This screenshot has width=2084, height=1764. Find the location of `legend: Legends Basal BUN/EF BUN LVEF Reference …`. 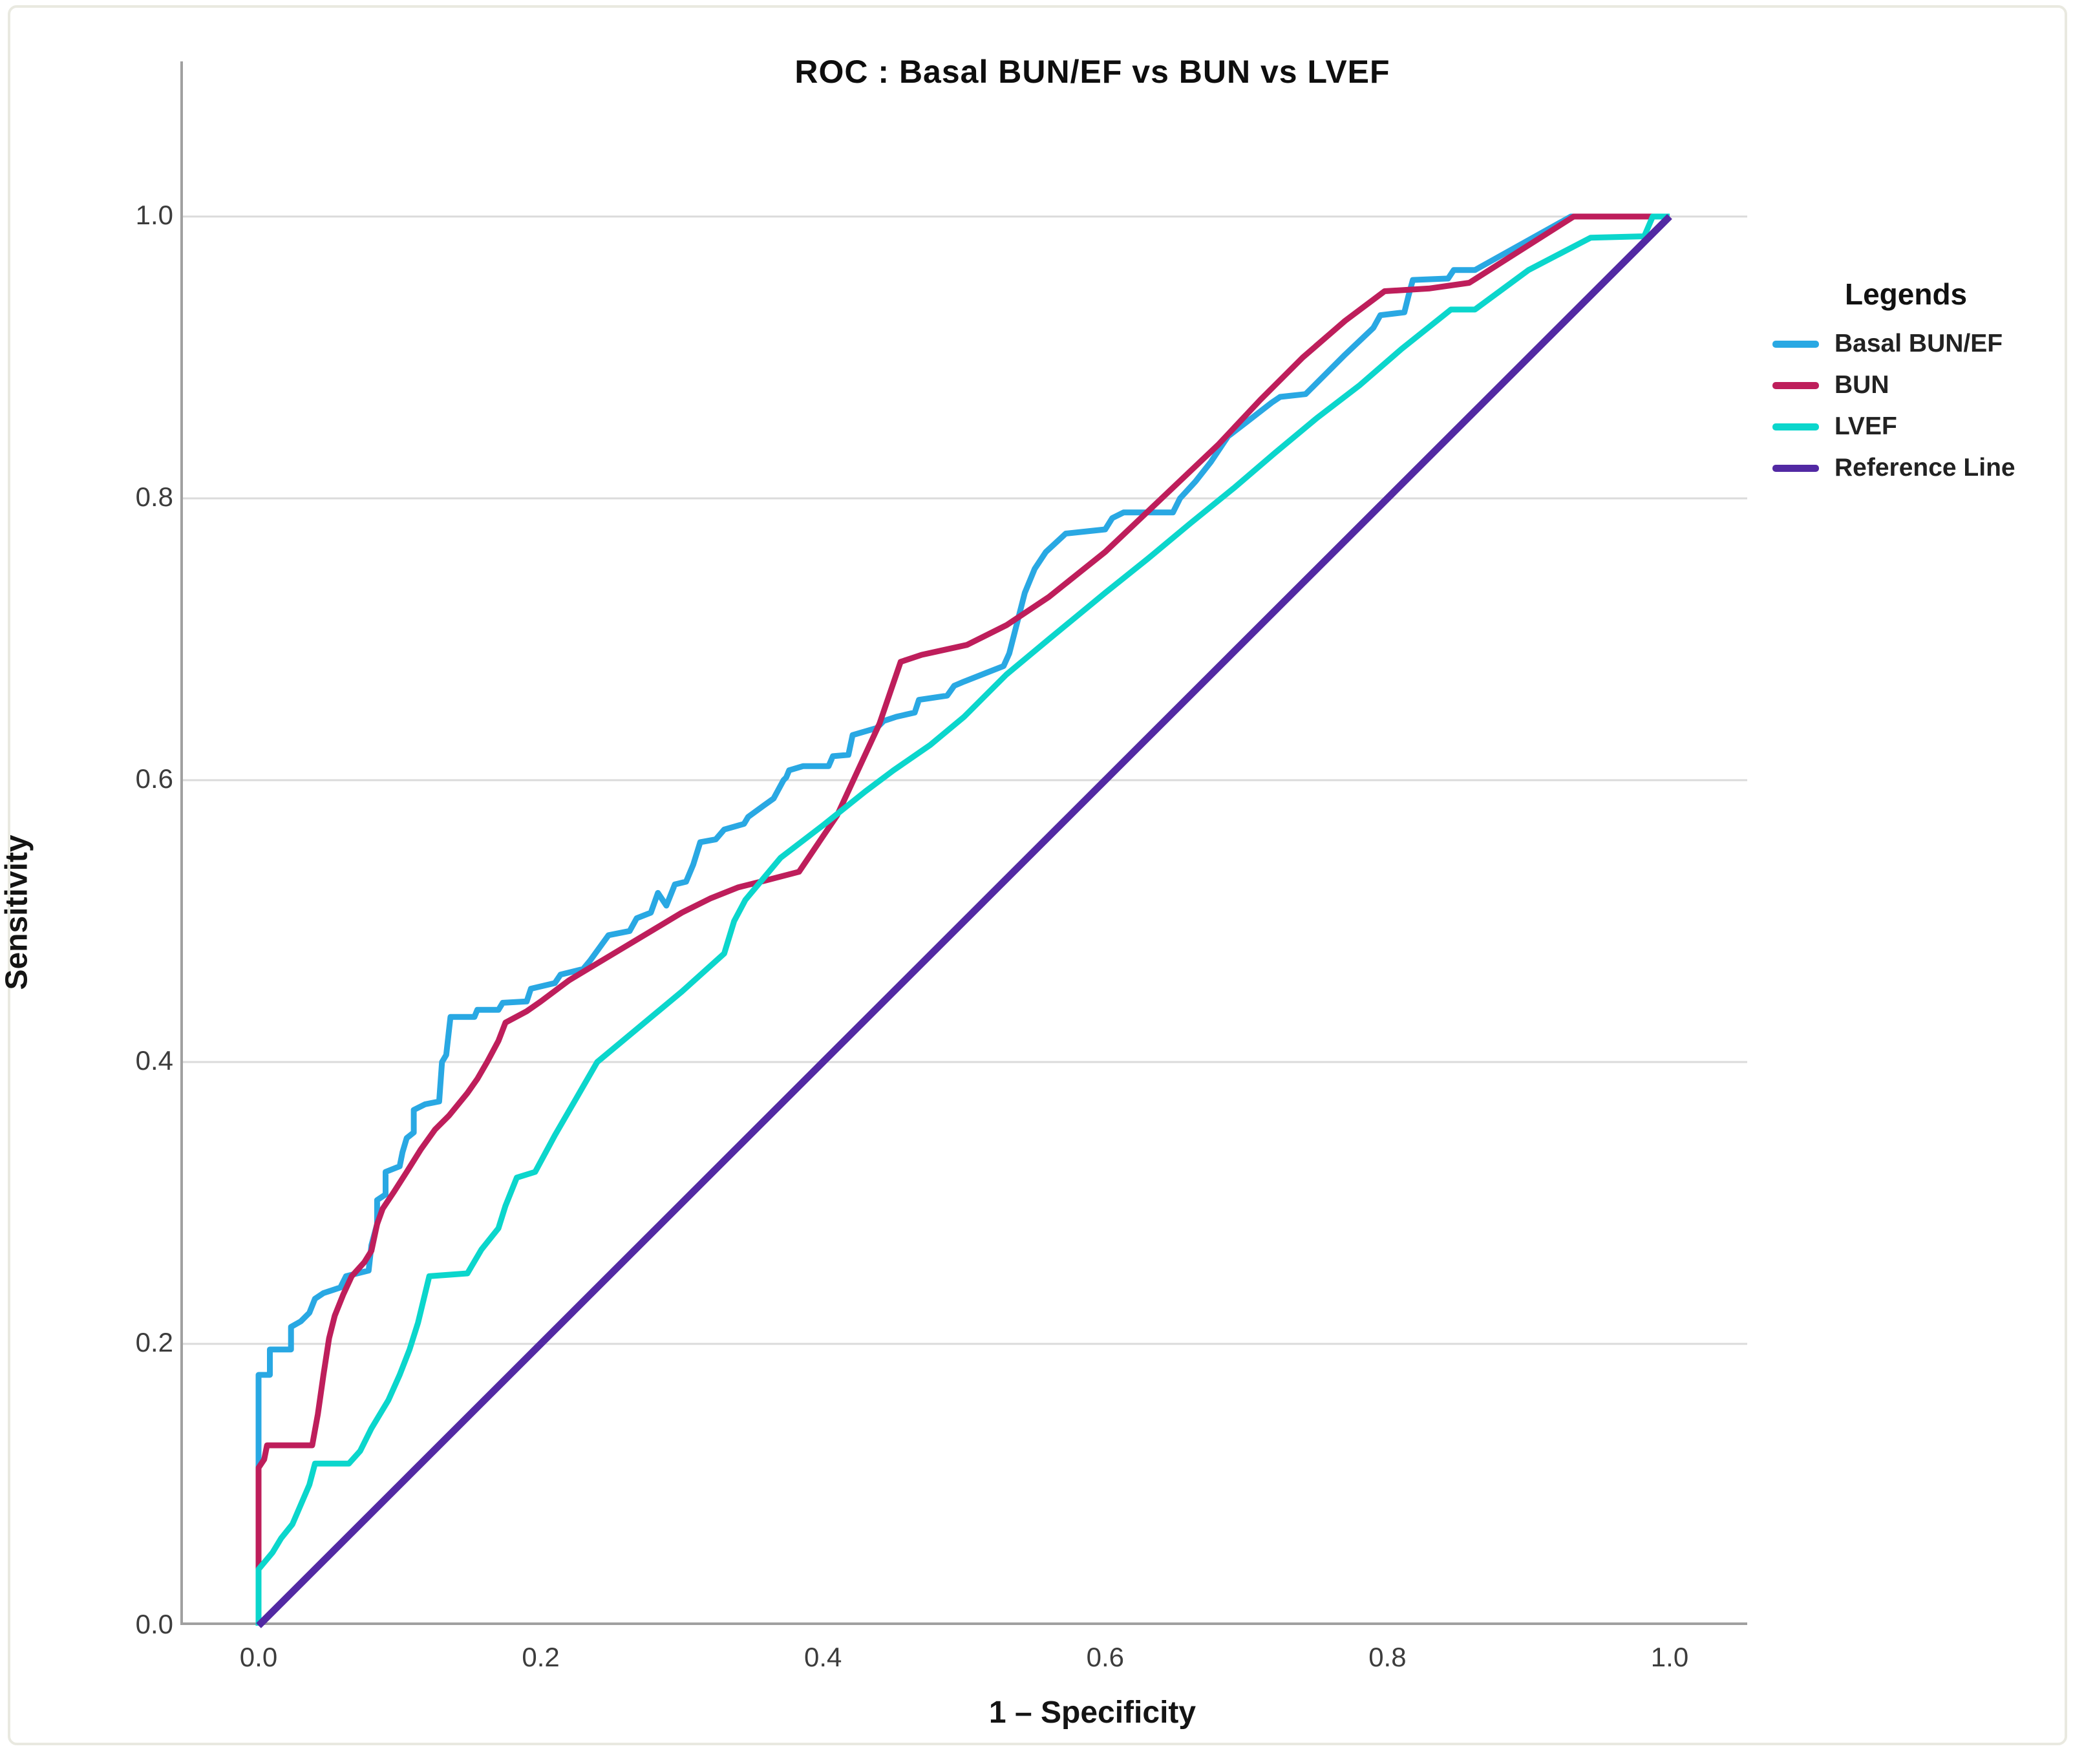

legend: Legends Basal BUN/EF BUN LVEF Reference … is located at coordinates (1915, 383).